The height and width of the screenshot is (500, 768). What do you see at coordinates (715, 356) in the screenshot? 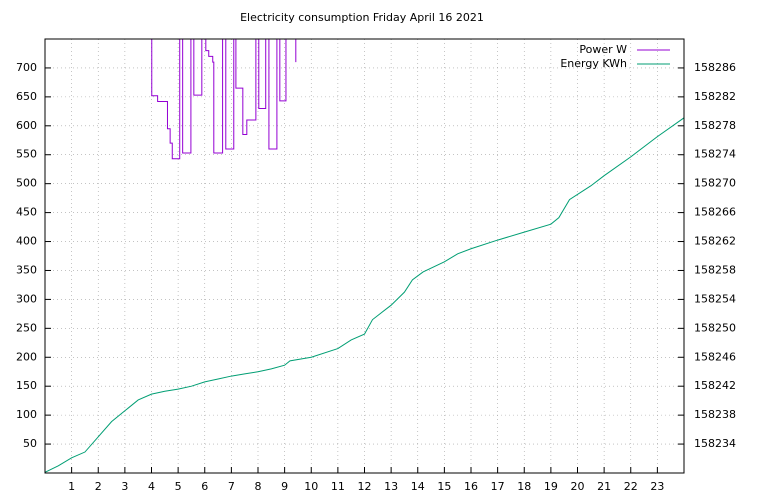
I see `y2-tick-label: 158246` at bounding box center [715, 356].